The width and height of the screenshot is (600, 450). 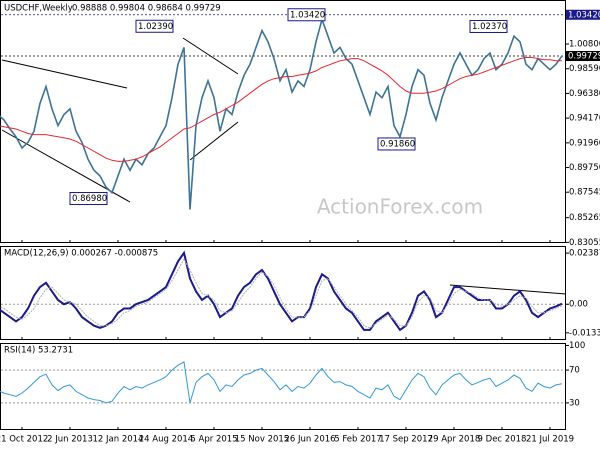 I want to click on rsi-title: RSI(14) 53.2731, so click(x=38, y=351).